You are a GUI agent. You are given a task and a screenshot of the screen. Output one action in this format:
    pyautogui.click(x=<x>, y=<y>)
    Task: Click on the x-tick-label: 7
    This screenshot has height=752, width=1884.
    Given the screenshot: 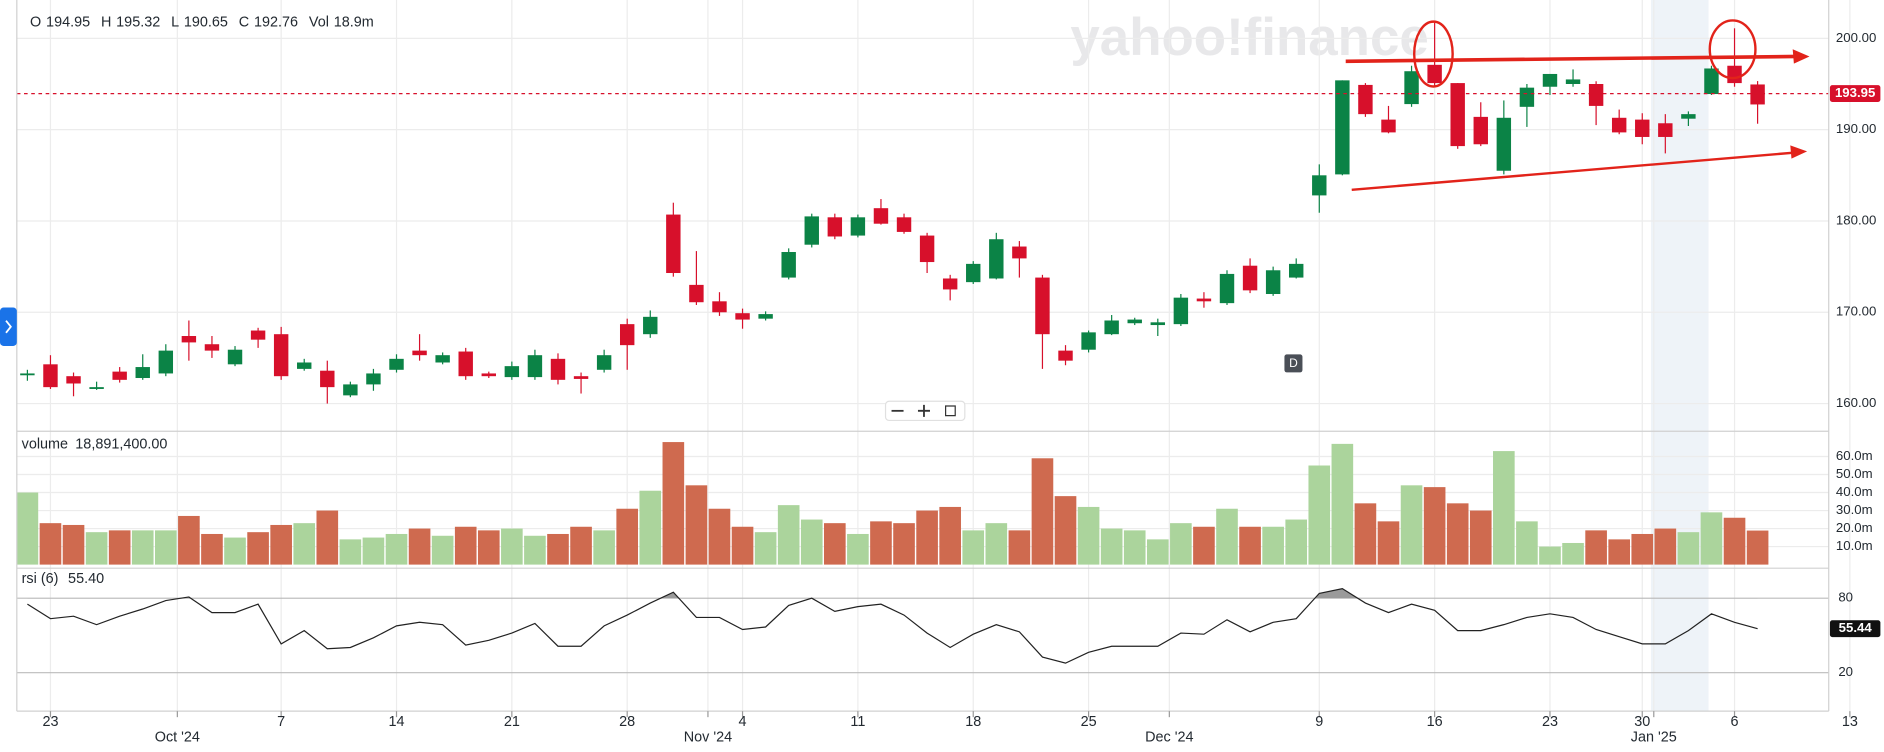 What is the action you would take?
    pyautogui.click(x=281, y=722)
    